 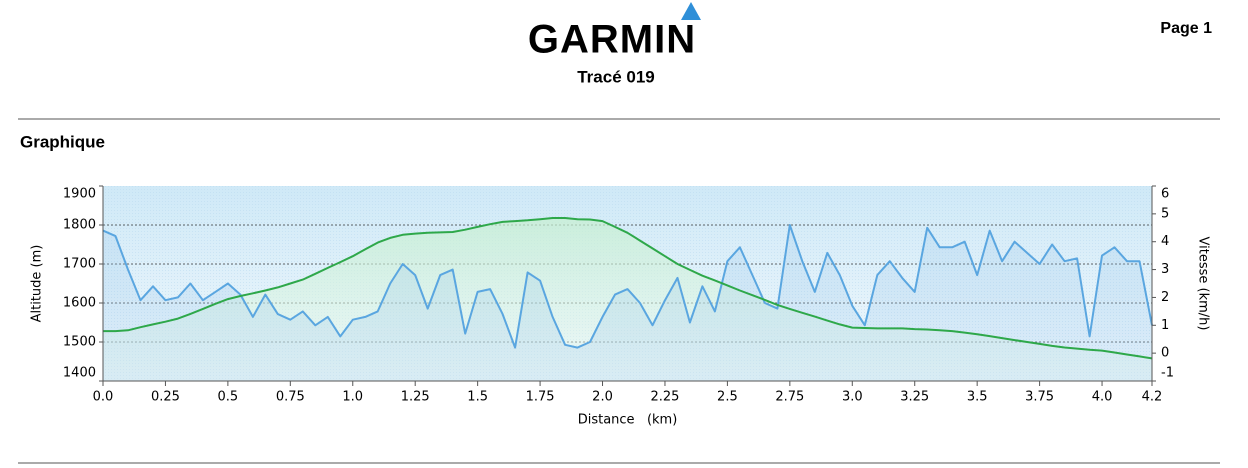 What do you see at coordinates (1165, 353) in the screenshot?
I see `y2-tick-label: 0` at bounding box center [1165, 353].